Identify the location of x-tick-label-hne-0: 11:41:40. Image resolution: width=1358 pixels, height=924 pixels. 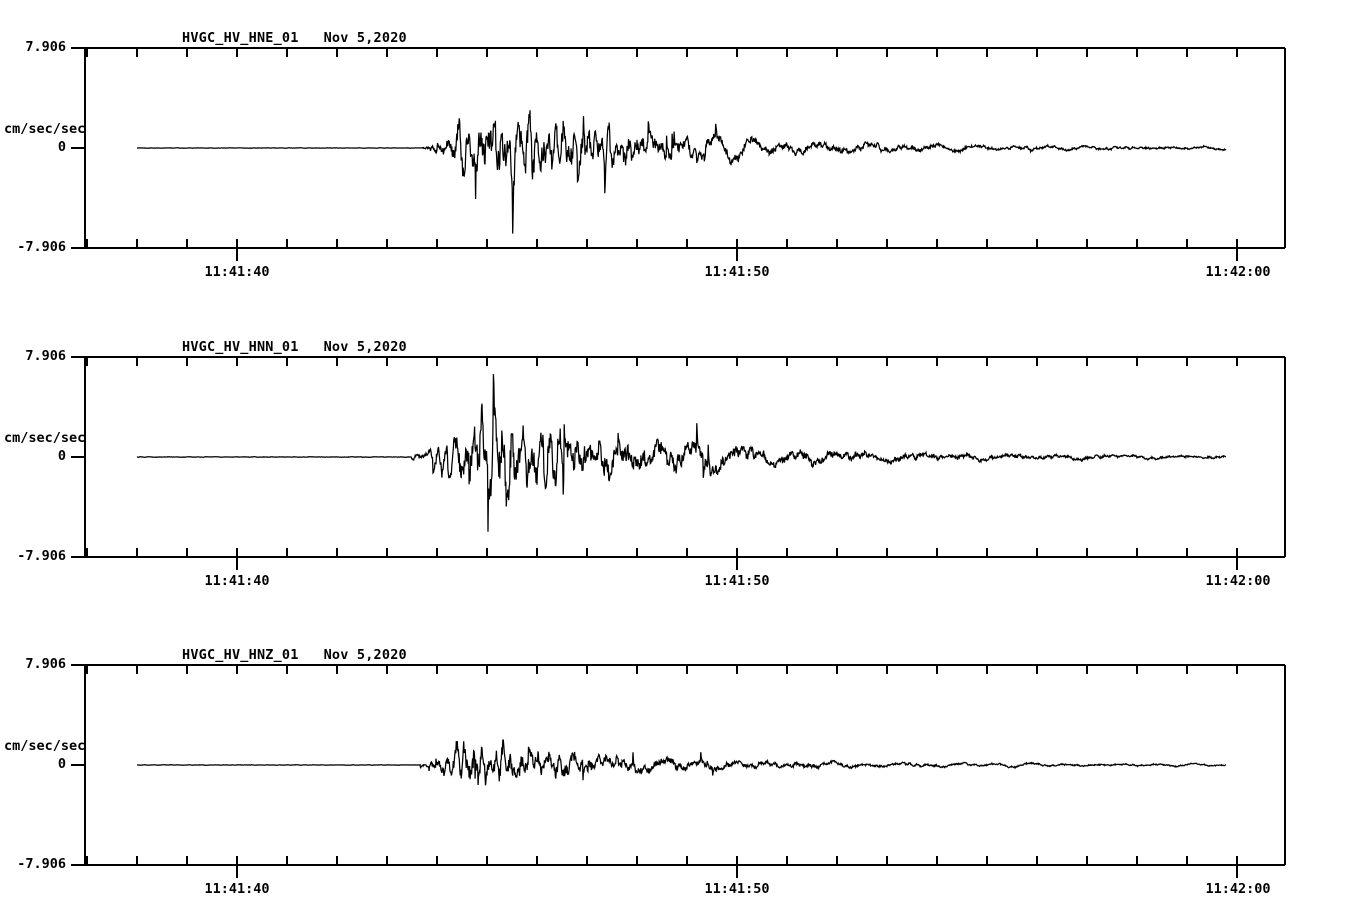
(237, 272).